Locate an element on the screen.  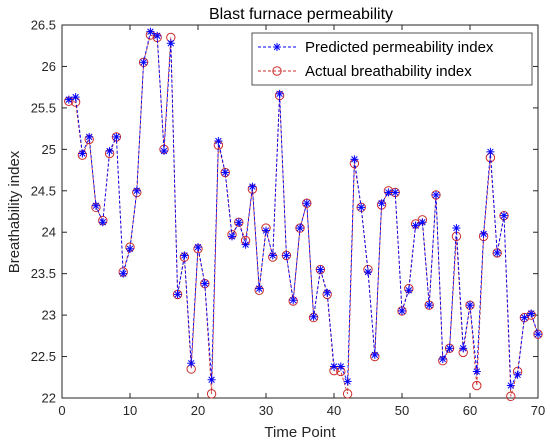
y-axis-label: Breathability index is located at coordinates (14, 211).